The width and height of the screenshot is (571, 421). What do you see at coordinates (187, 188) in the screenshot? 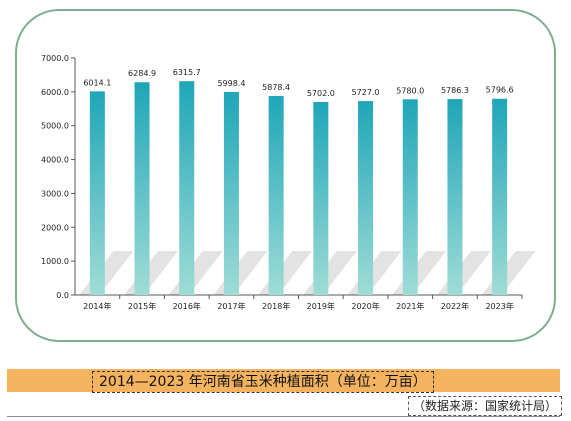
I see `bar-2016年` at bounding box center [187, 188].